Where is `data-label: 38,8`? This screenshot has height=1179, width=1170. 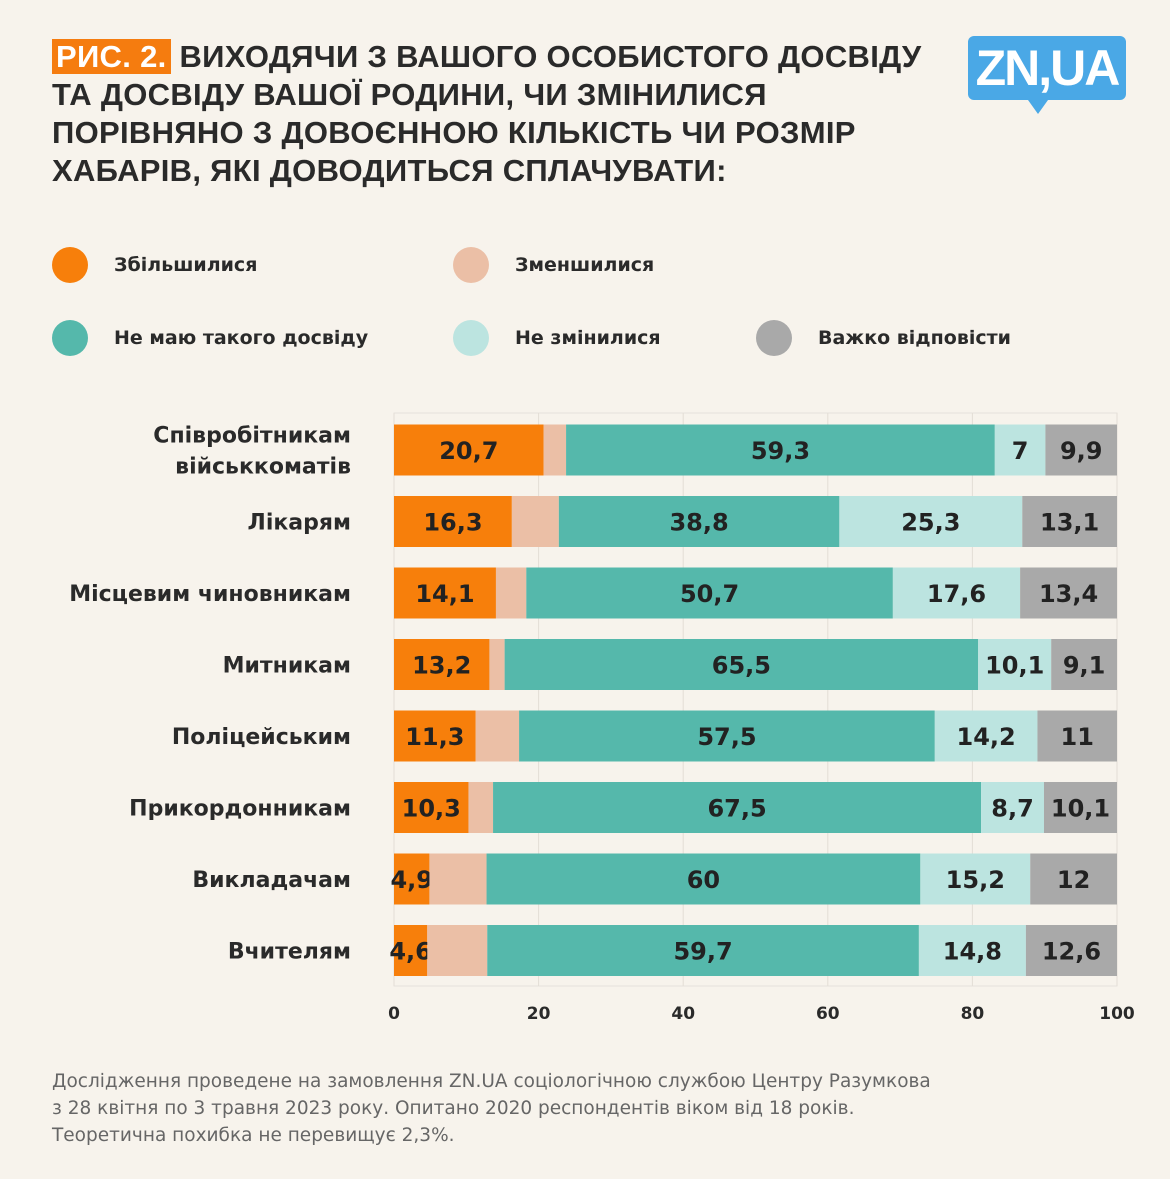
data-label: 38,8 is located at coordinates (698, 523).